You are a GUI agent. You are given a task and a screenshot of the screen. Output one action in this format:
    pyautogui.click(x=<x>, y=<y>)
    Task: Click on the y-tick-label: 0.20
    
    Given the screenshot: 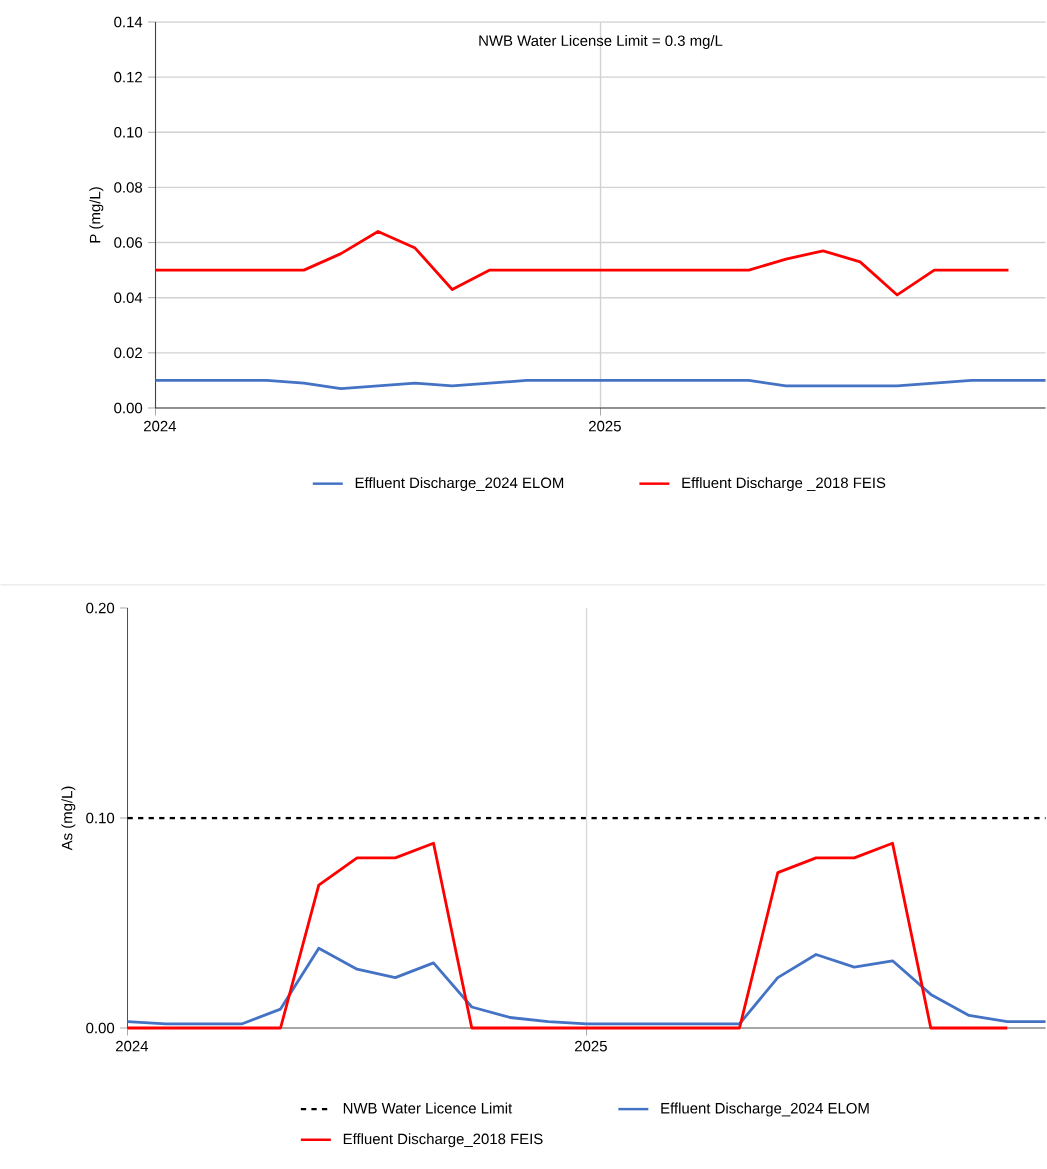 What is the action you would take?
    pyautogui.click(x=100, y=608)
    